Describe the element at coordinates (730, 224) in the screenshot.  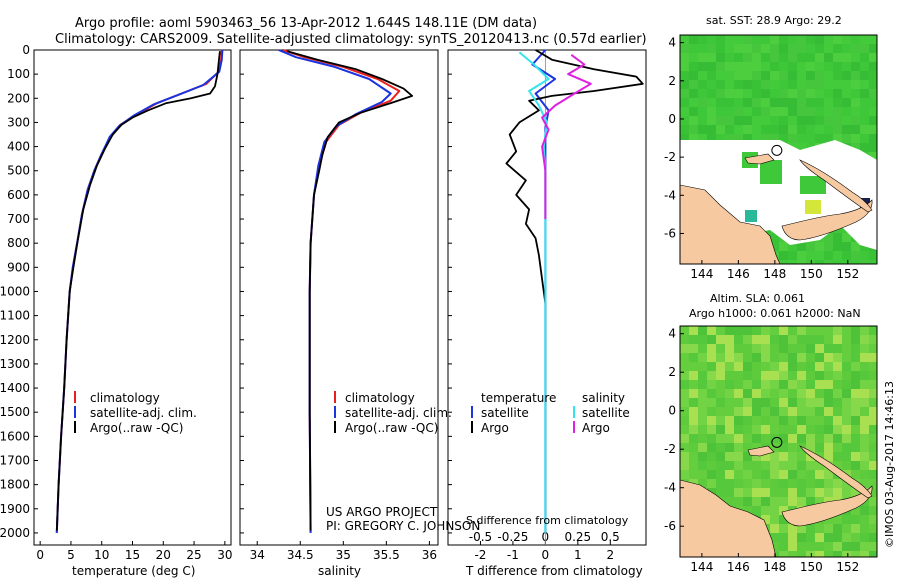
I see `sst-land-new-guinea` at that location.